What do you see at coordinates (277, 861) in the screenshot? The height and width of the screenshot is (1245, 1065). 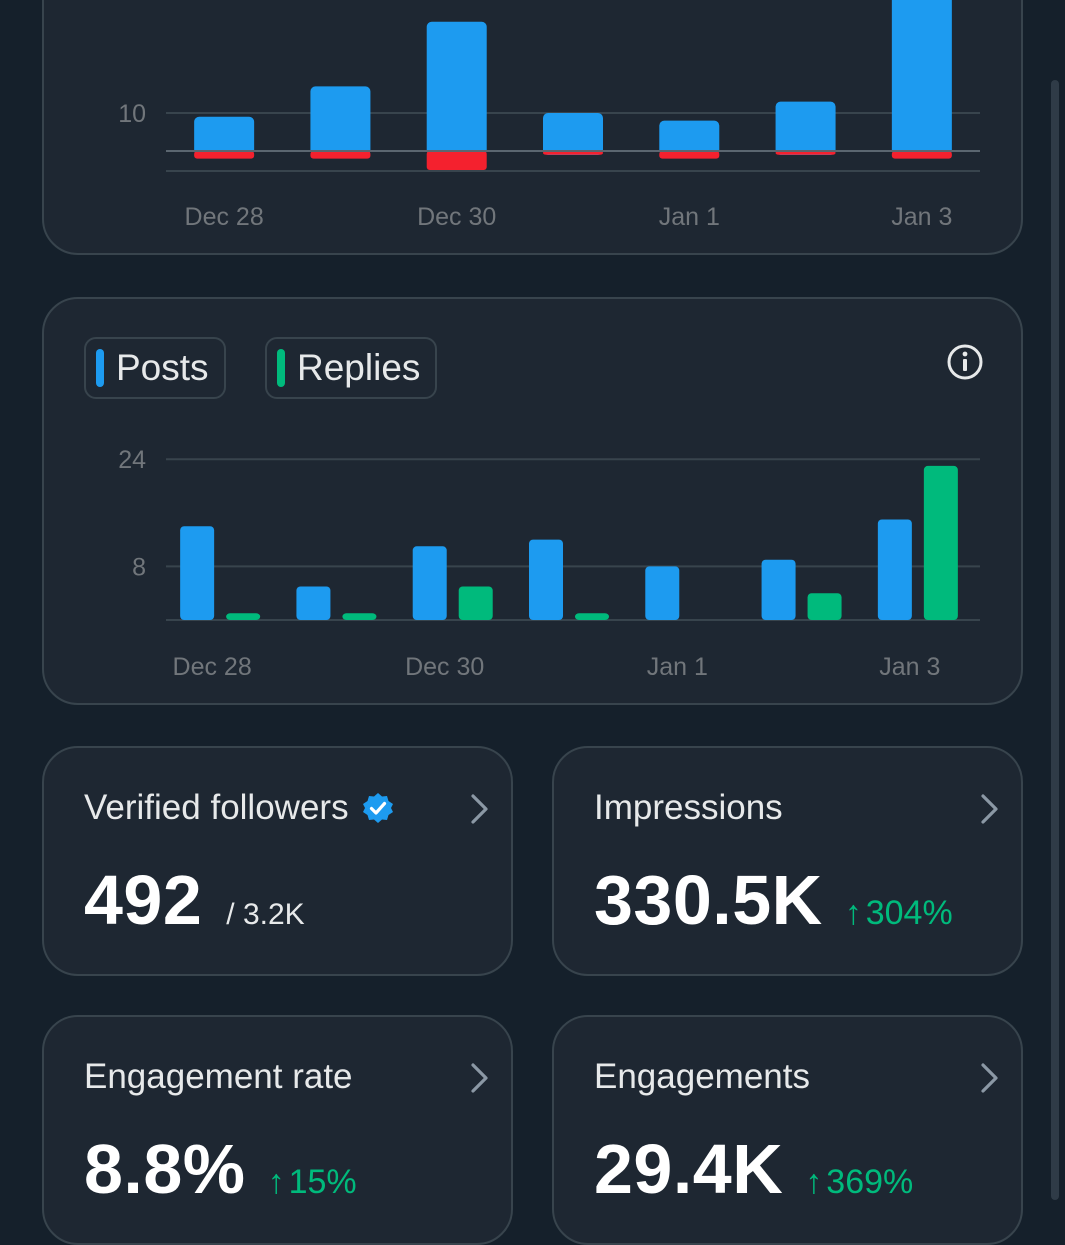 I see `verified-followers-card: Verified followers 492 / 3.2K` at bounding box center [277, 861].